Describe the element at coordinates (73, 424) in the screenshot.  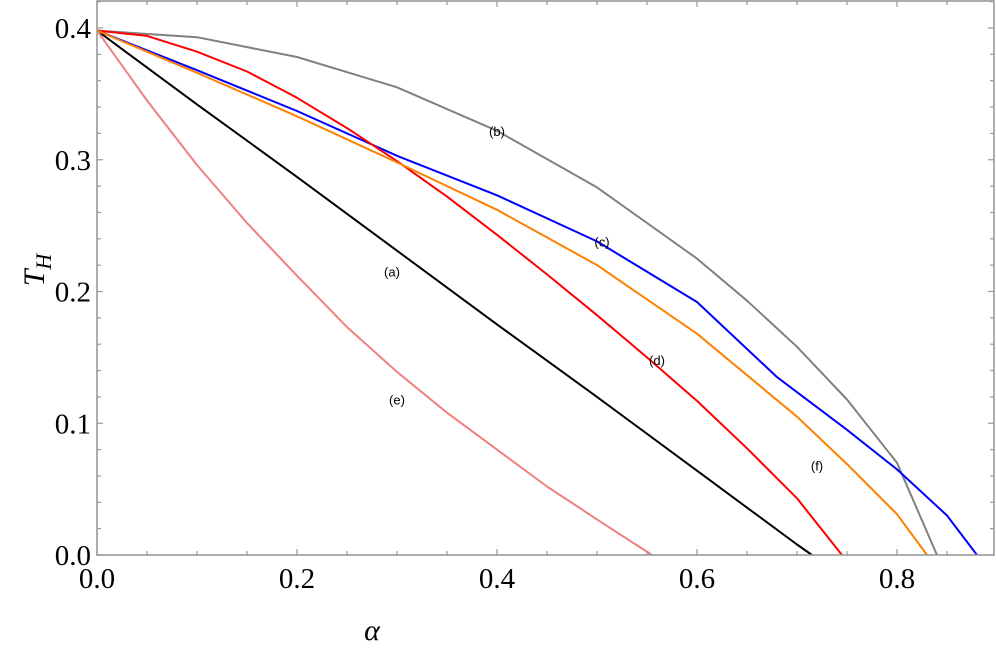
I see `y-tick-label: 0.1` at that location.